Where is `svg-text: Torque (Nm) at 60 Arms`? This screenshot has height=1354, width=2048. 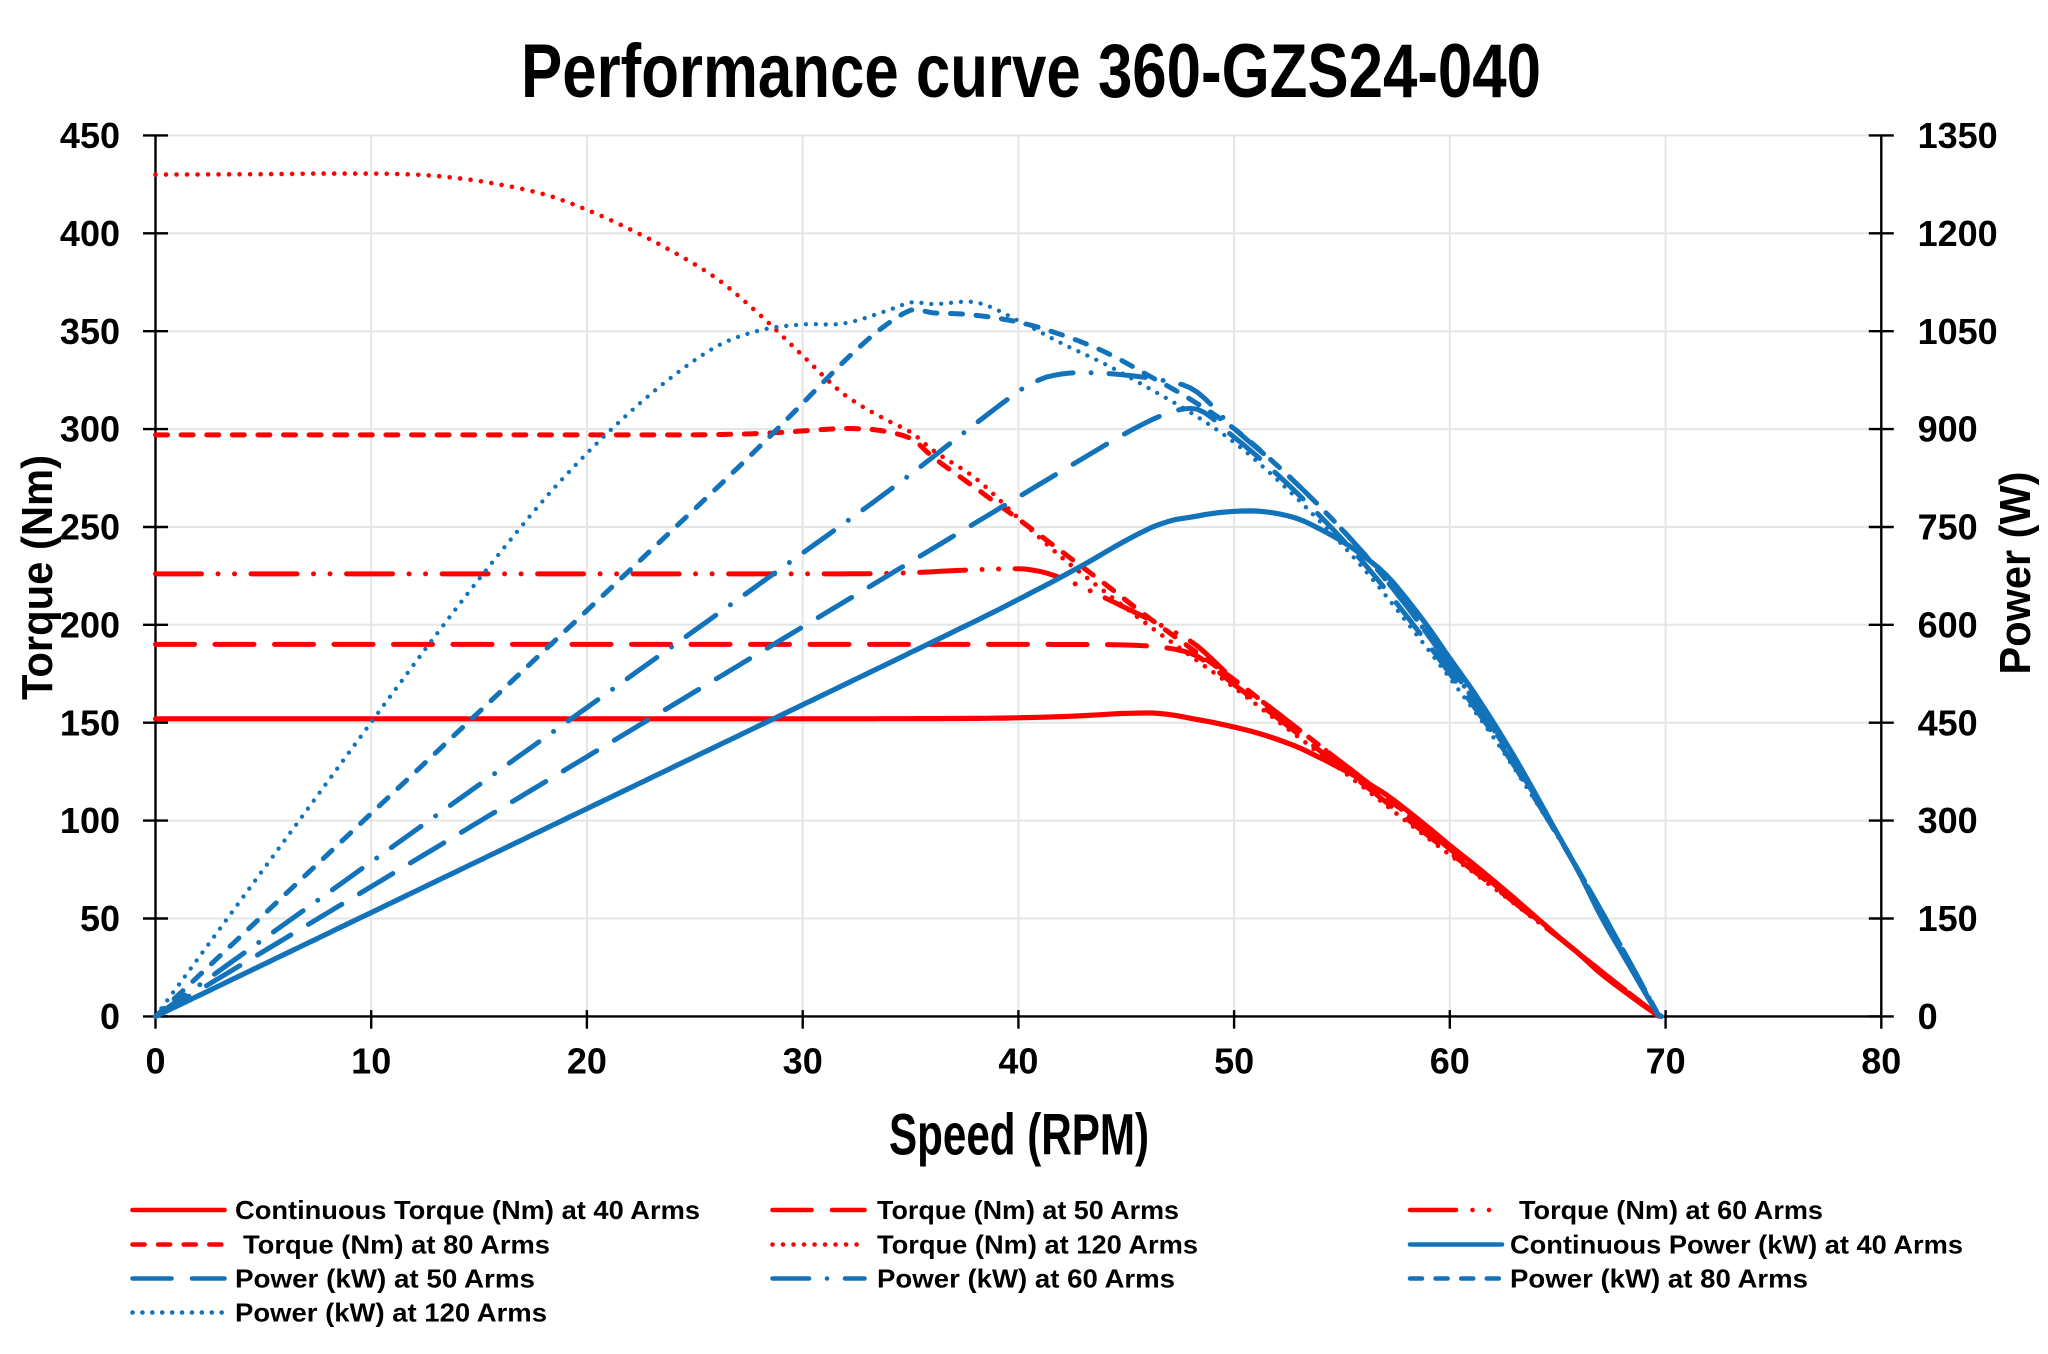
svg-text: Torque (Nm) at 60 Arms is located at coordinates (1671, 1210).